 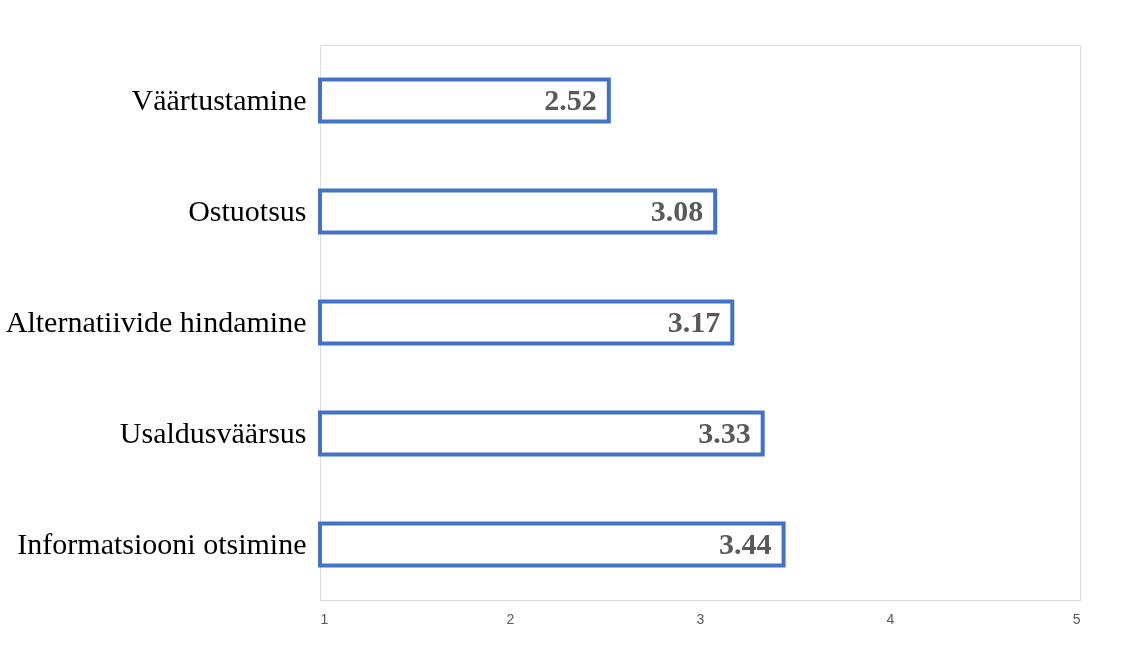 What do you see at coordinates (219, 99) in the screenshot?
I see `y-tick-label: Väärtustamine` at bounding box center [219, 99].